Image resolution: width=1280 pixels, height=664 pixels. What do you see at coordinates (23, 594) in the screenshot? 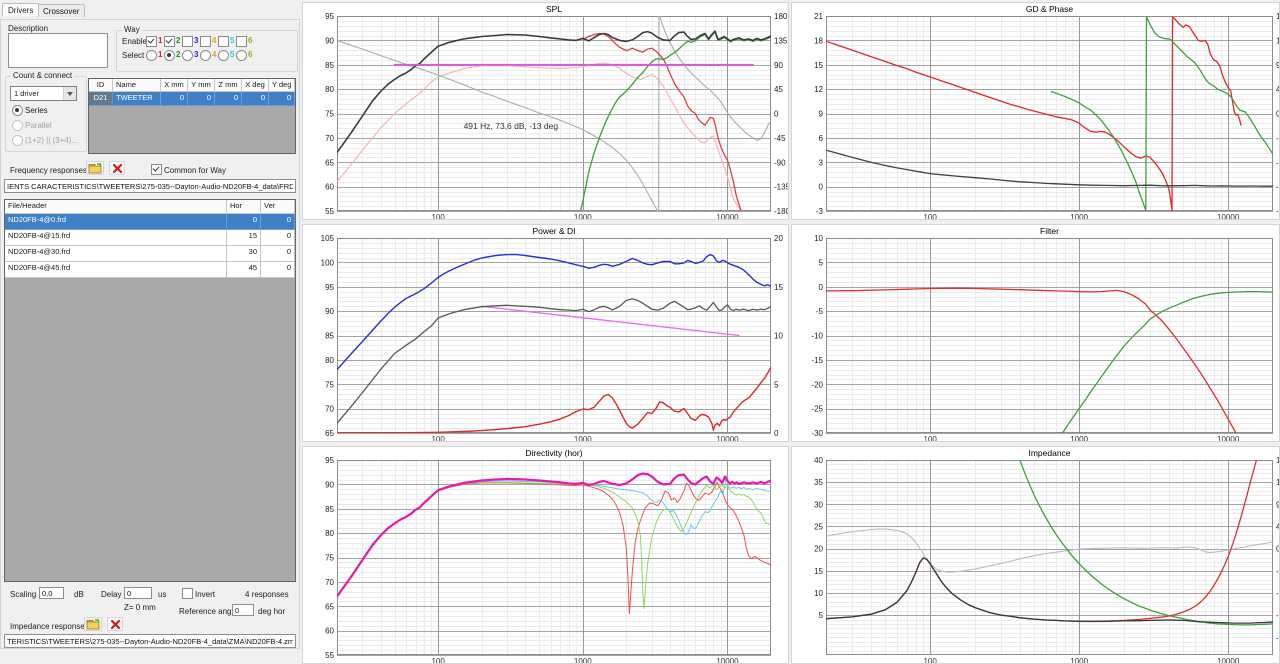
I see `scaling-label: Scaling` at bounding box center [23, 594].